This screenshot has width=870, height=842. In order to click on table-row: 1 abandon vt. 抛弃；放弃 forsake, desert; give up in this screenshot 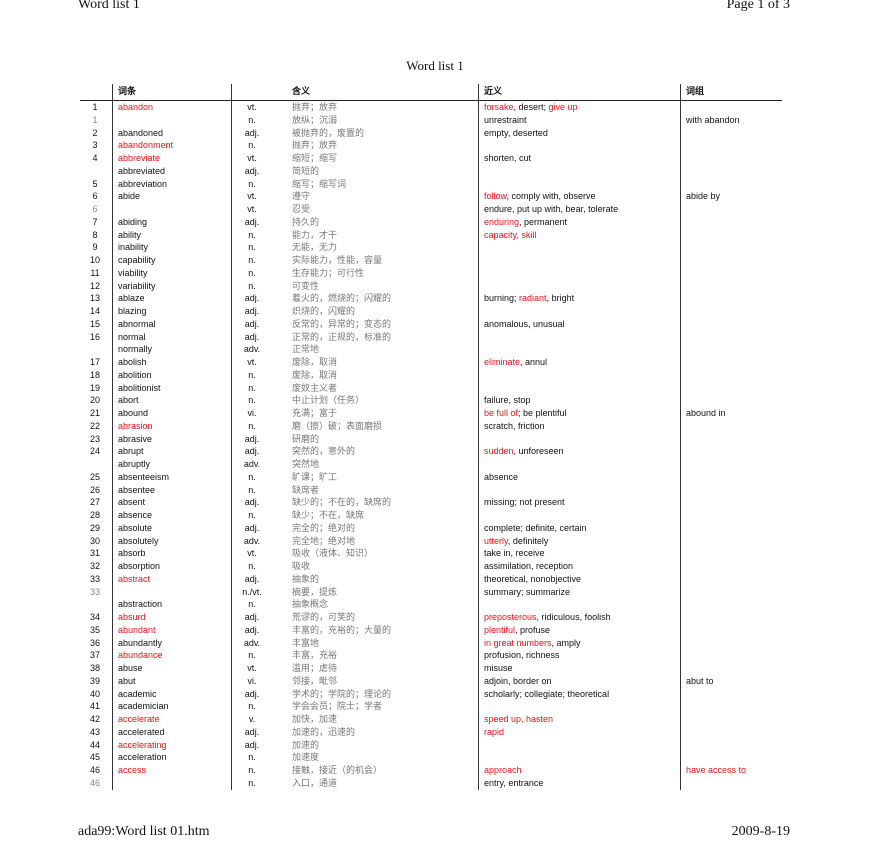, I will do `click(431, 107)`.